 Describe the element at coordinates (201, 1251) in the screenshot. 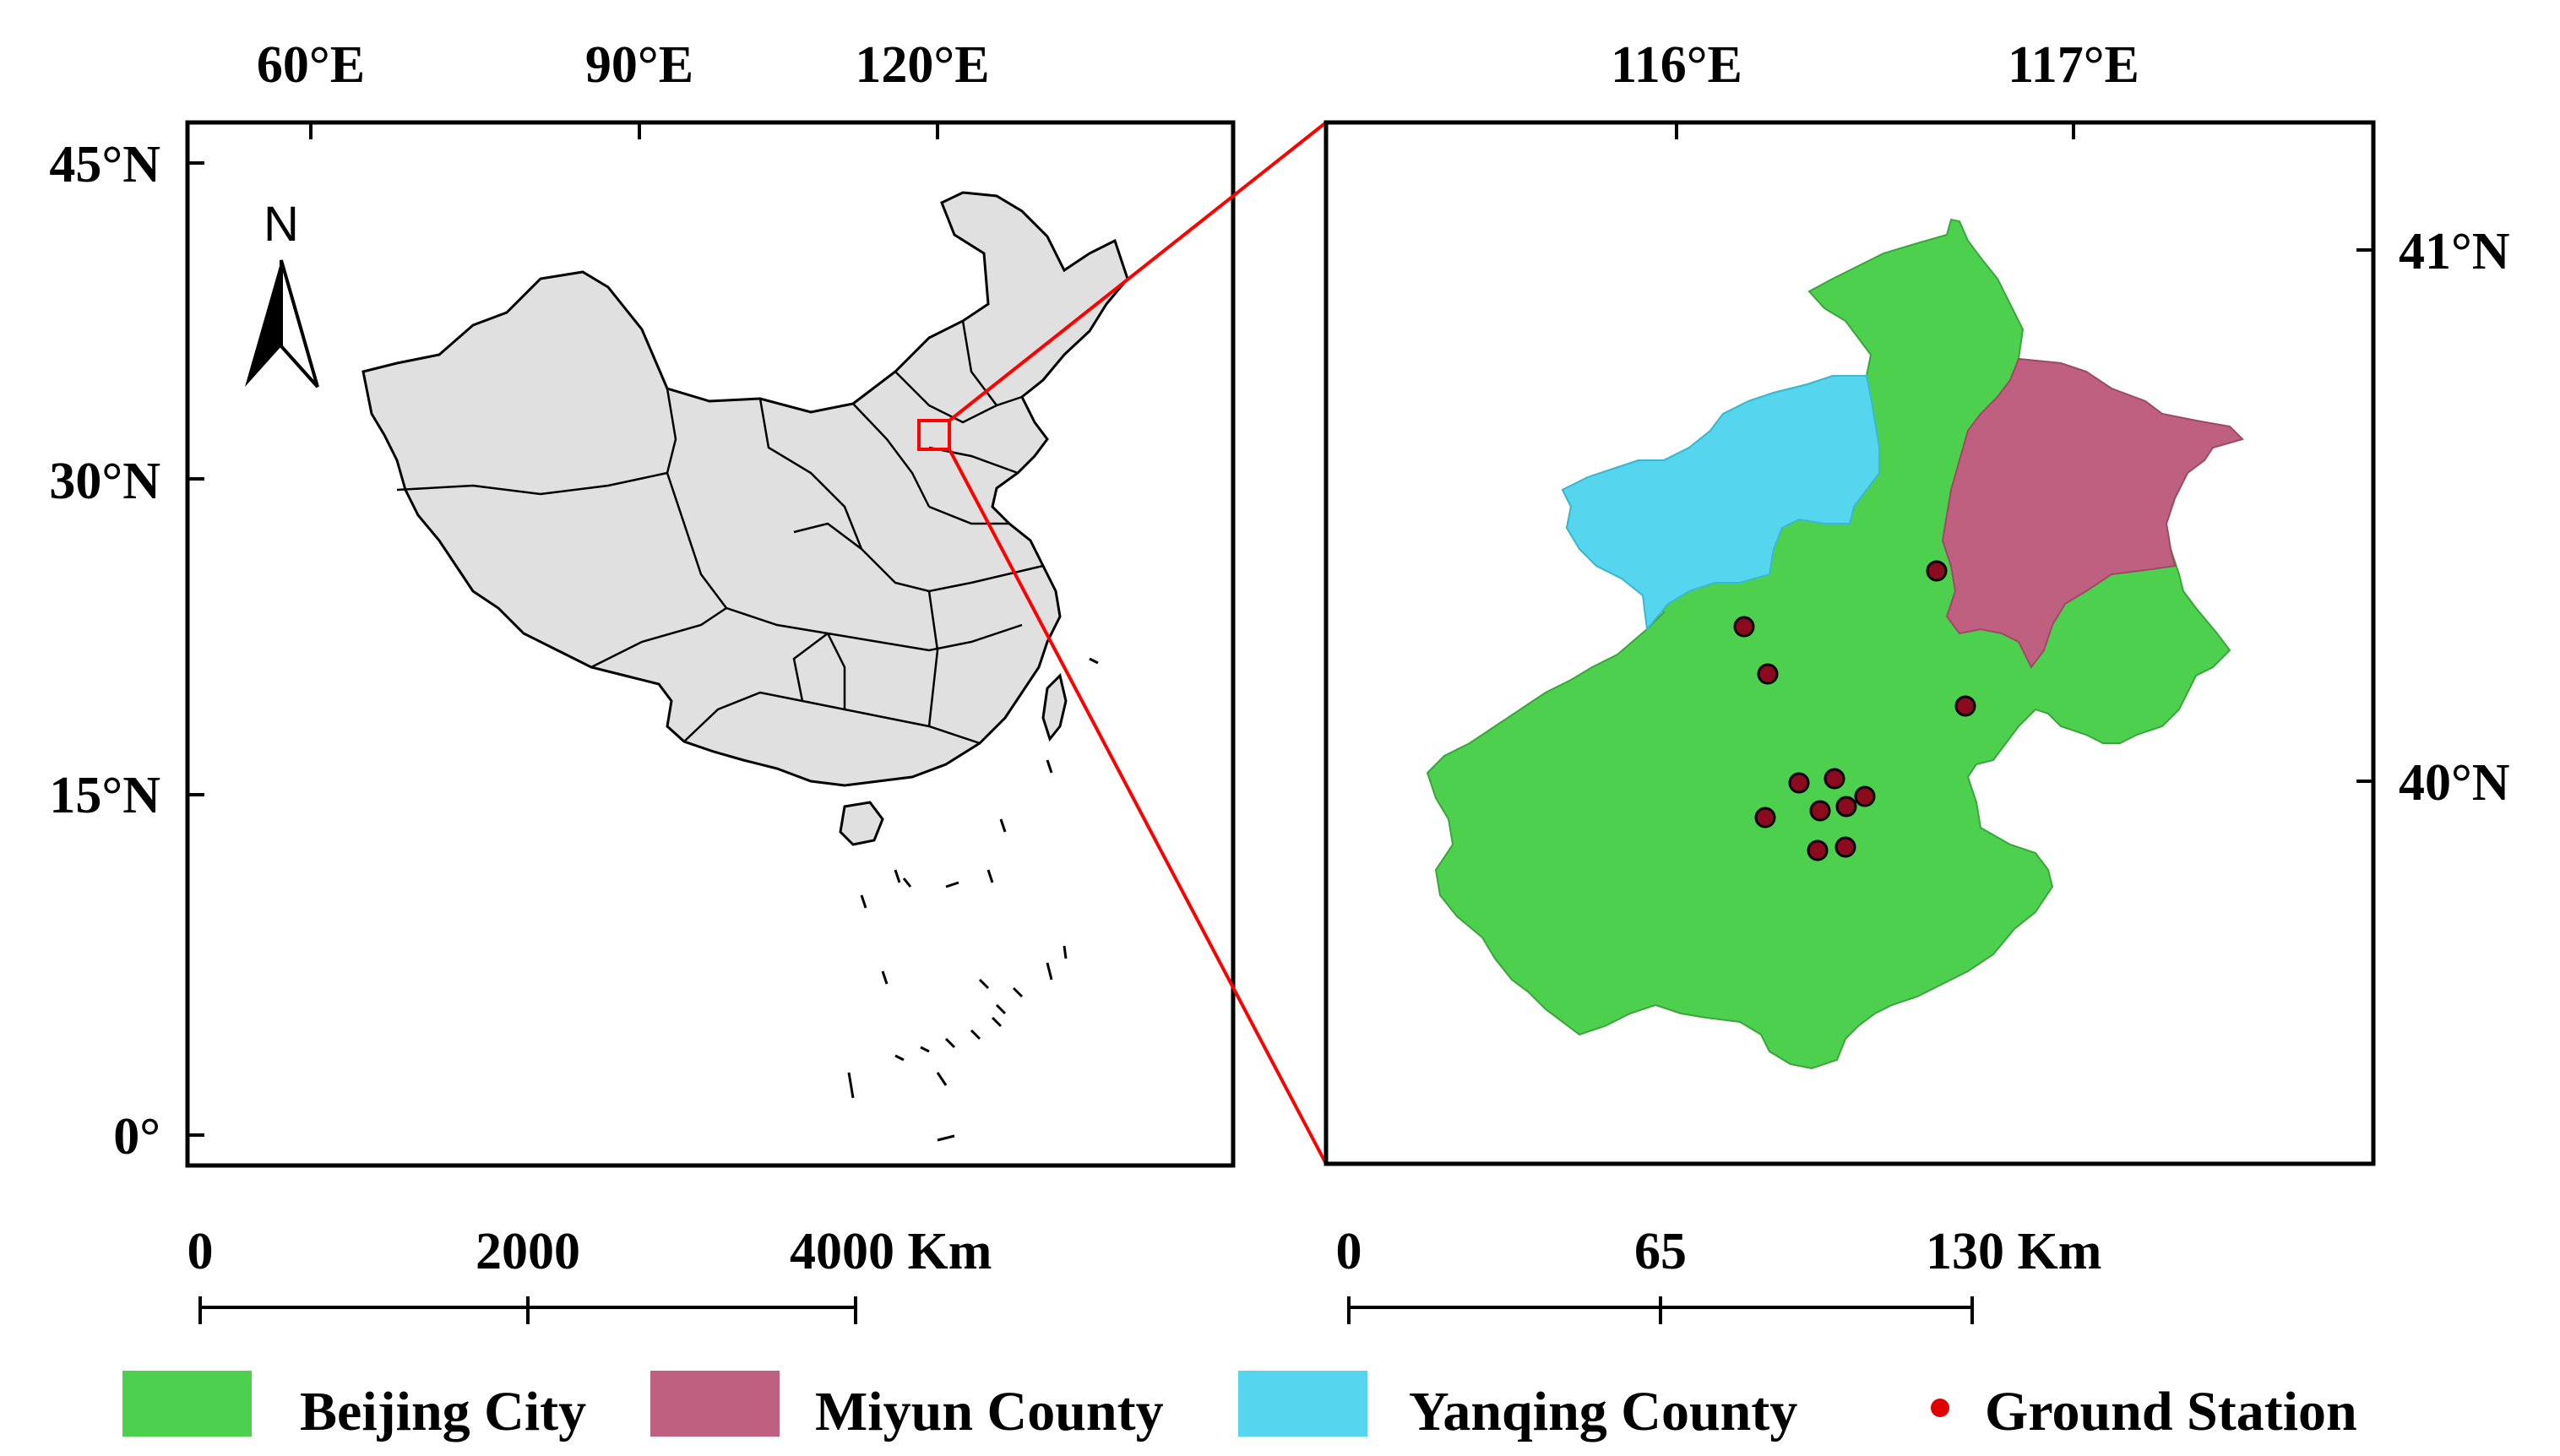

I see `left-scale-0: 0` at that location.